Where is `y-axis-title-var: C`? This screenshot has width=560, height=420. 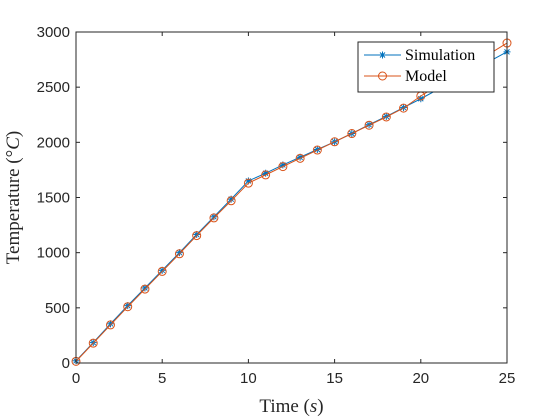 y-axis-title-var: C is located at coordinates (13, 143).